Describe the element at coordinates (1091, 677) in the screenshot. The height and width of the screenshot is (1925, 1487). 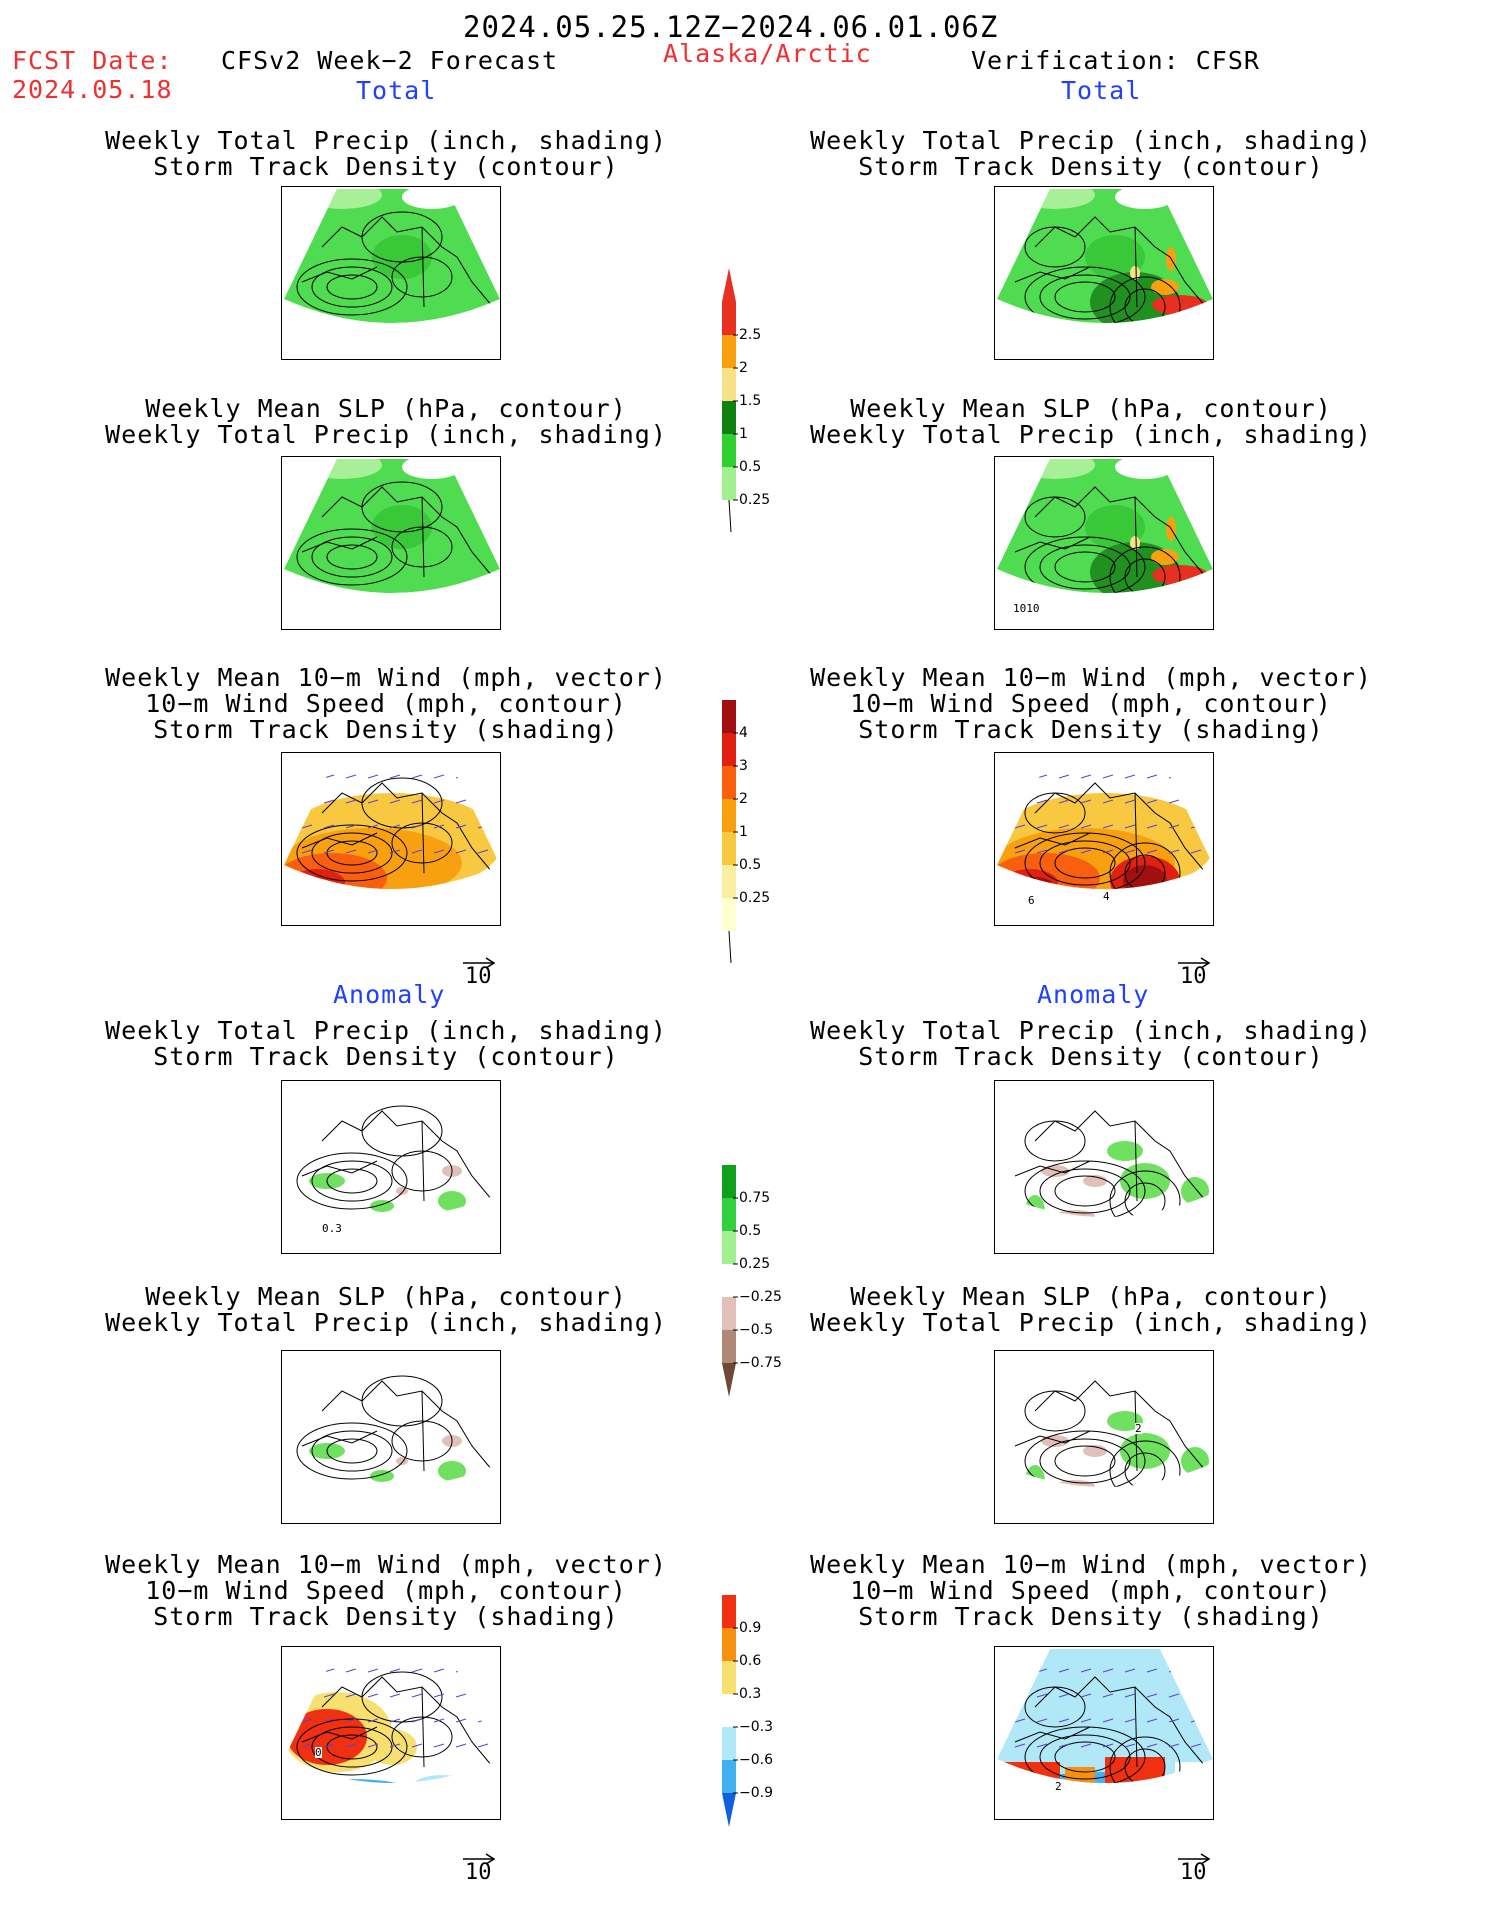
I see `panel-title-line: Weekly Mean 10−m Wind (mph, vector)` at that location.